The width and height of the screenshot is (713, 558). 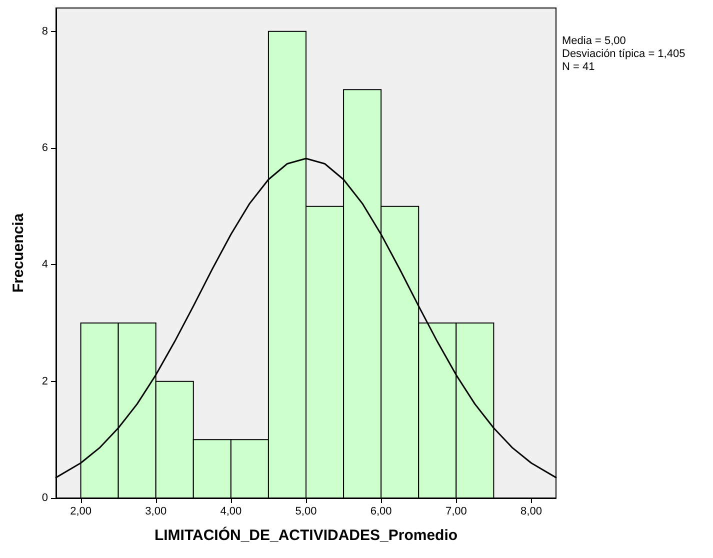 What do you see at coordinates (231, 512) in the screenshot?
I see `x-tick-label: 4,00` at bounding box center [231, 512].